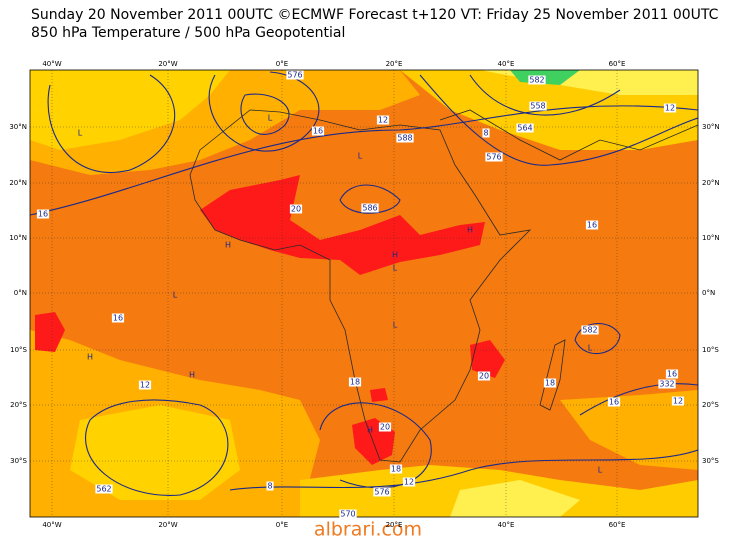 This screenshot has height=542, width=730. What do you see at coordinates (103, 489) in the screenshot?
I see `contour-label: 562` at bounding box center [103, 489].